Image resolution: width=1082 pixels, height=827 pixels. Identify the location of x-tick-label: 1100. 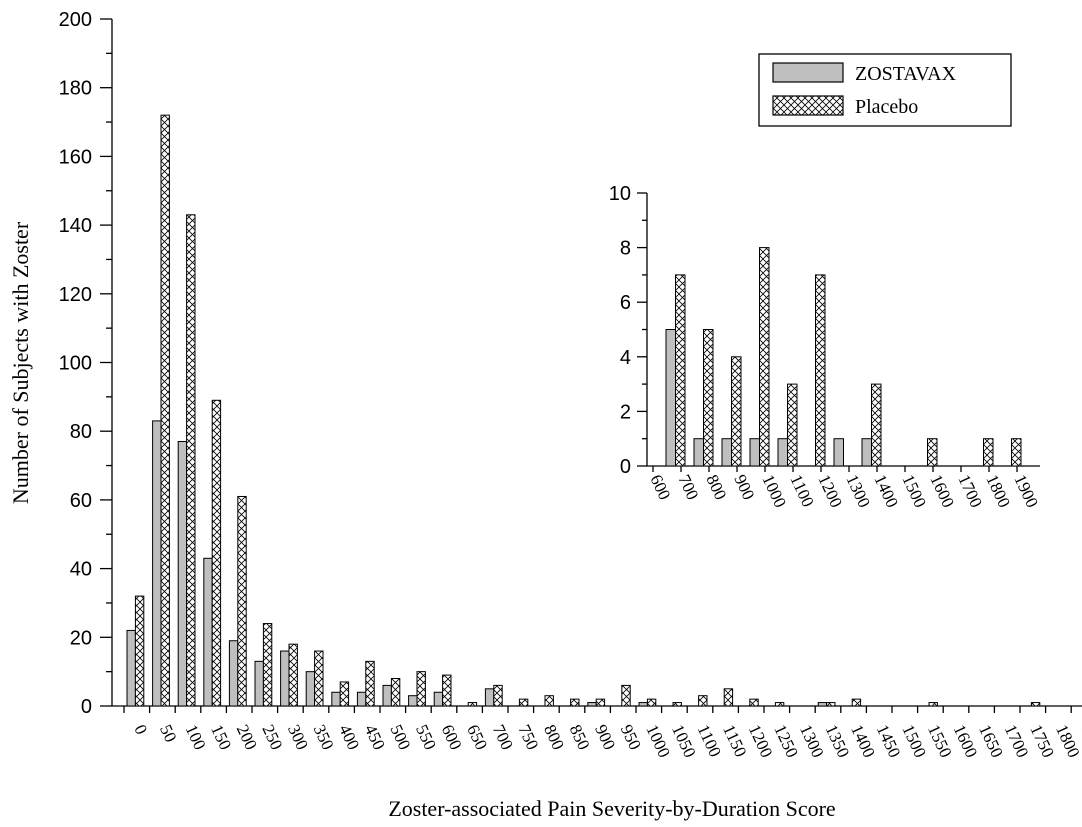
(709, 741).